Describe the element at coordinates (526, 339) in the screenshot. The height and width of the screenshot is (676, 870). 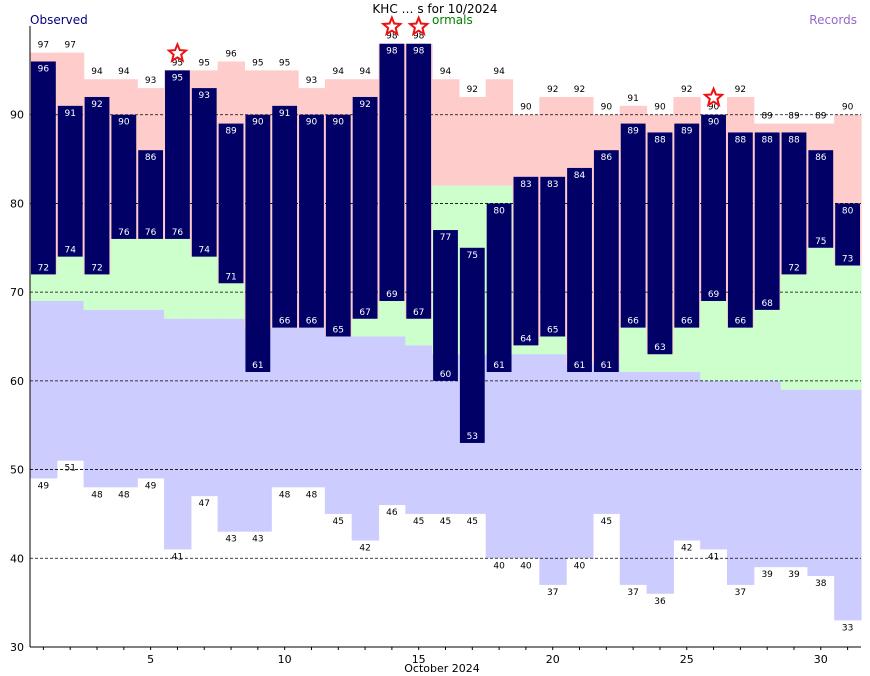
I see `observed-low-label: 64` at that location.